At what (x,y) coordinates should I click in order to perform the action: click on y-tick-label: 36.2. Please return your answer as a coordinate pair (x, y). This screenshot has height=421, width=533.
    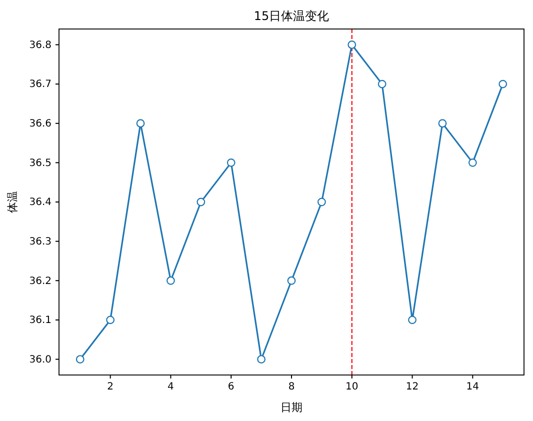
    Looking at the image, I should click on (40, 281).